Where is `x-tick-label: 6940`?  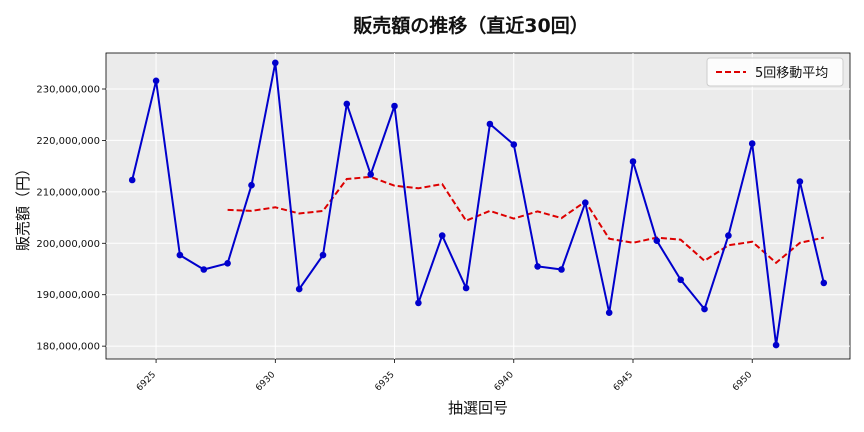 x-tick-label: 6940 is located at coordinates (504, 381).